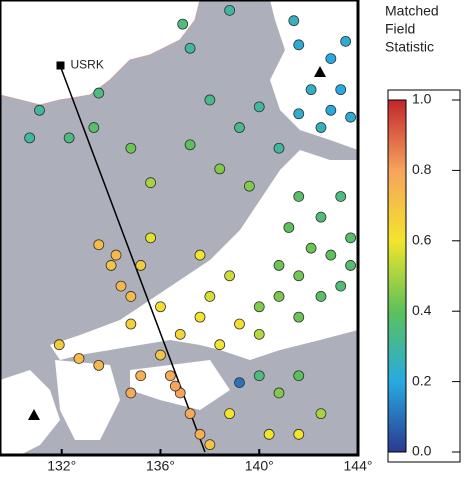 This screenshot has width=474, height=479. What do you see at coordinates (422, 451) in the screenshot?
I see `colorbar-tick-label: 0.0` at bounding box center [422, 451].